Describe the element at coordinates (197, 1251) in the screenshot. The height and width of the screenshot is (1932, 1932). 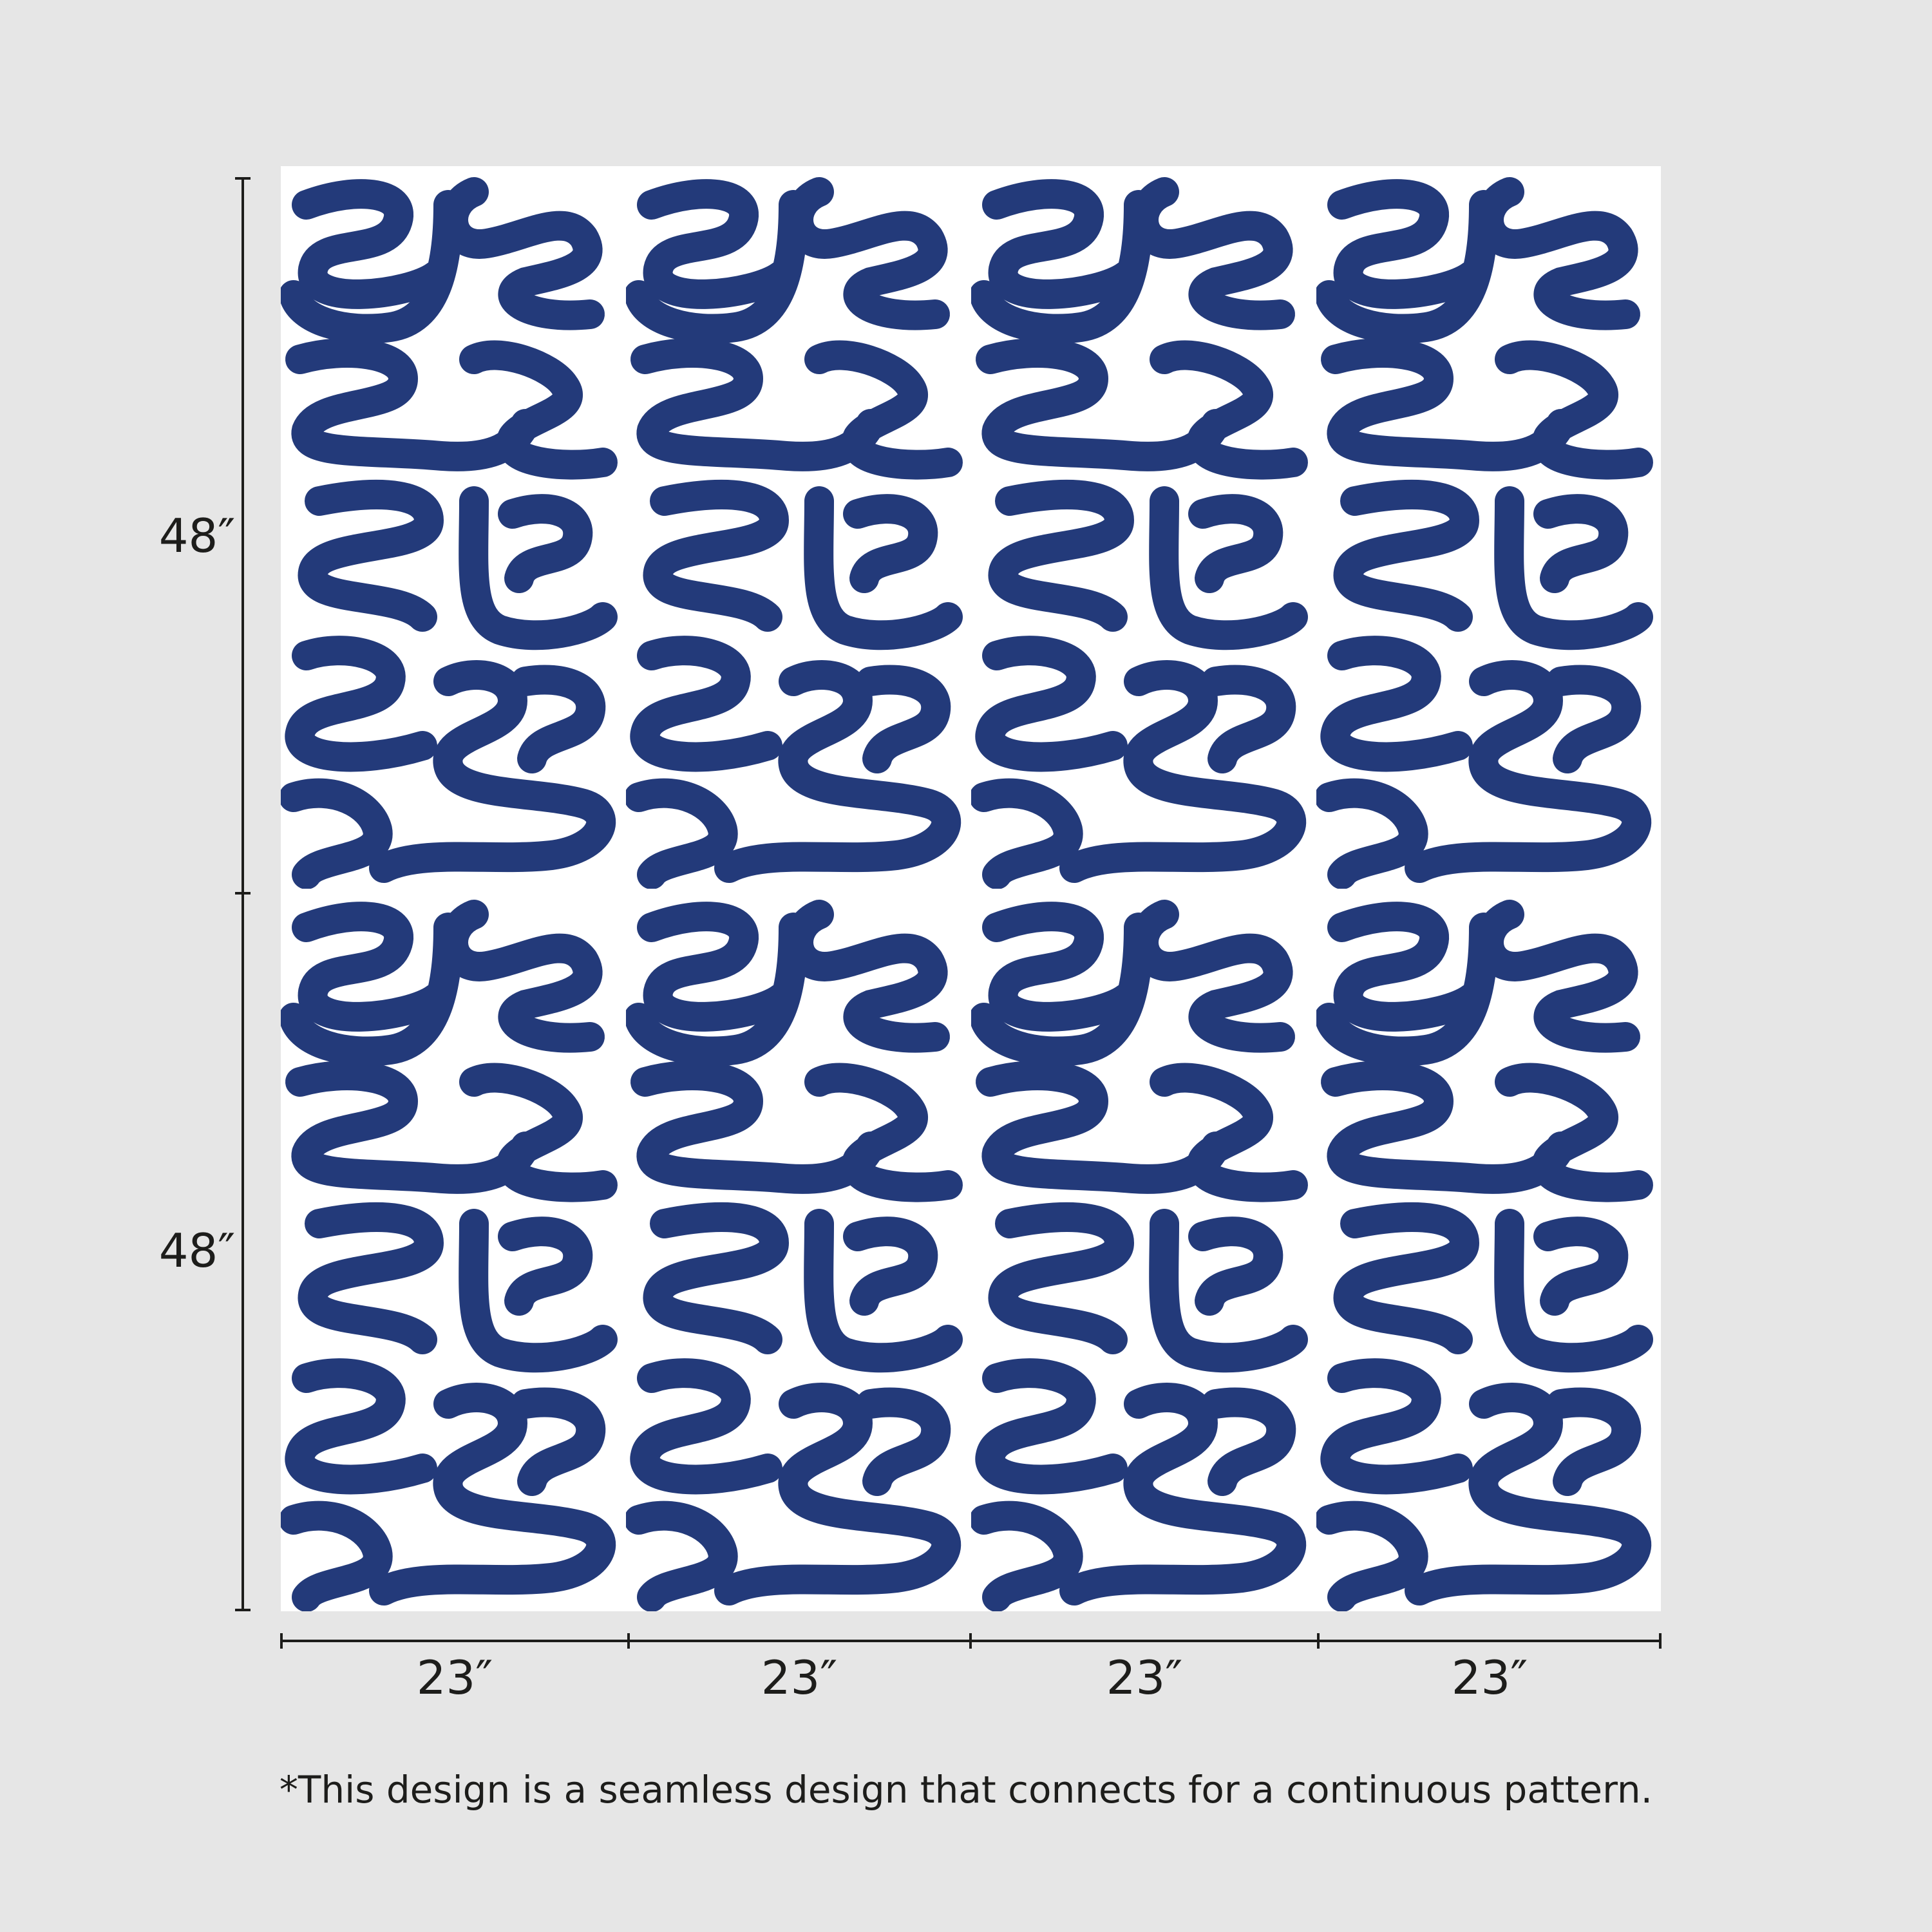
I see `height-label-bottom: 48″` at that location.